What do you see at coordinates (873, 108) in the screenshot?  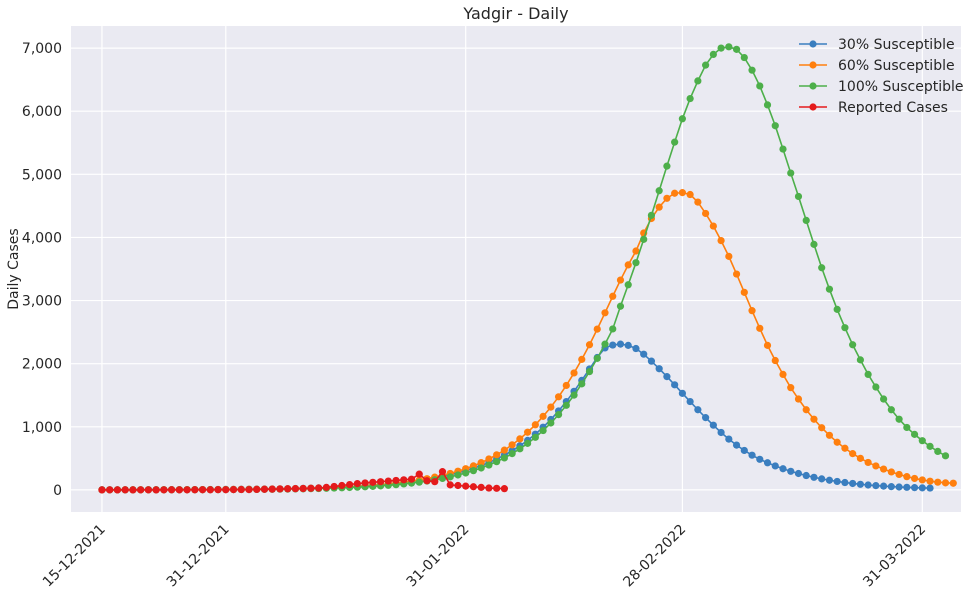 I see `legend-item: Reported Cases` at bounding box center [873, 108].